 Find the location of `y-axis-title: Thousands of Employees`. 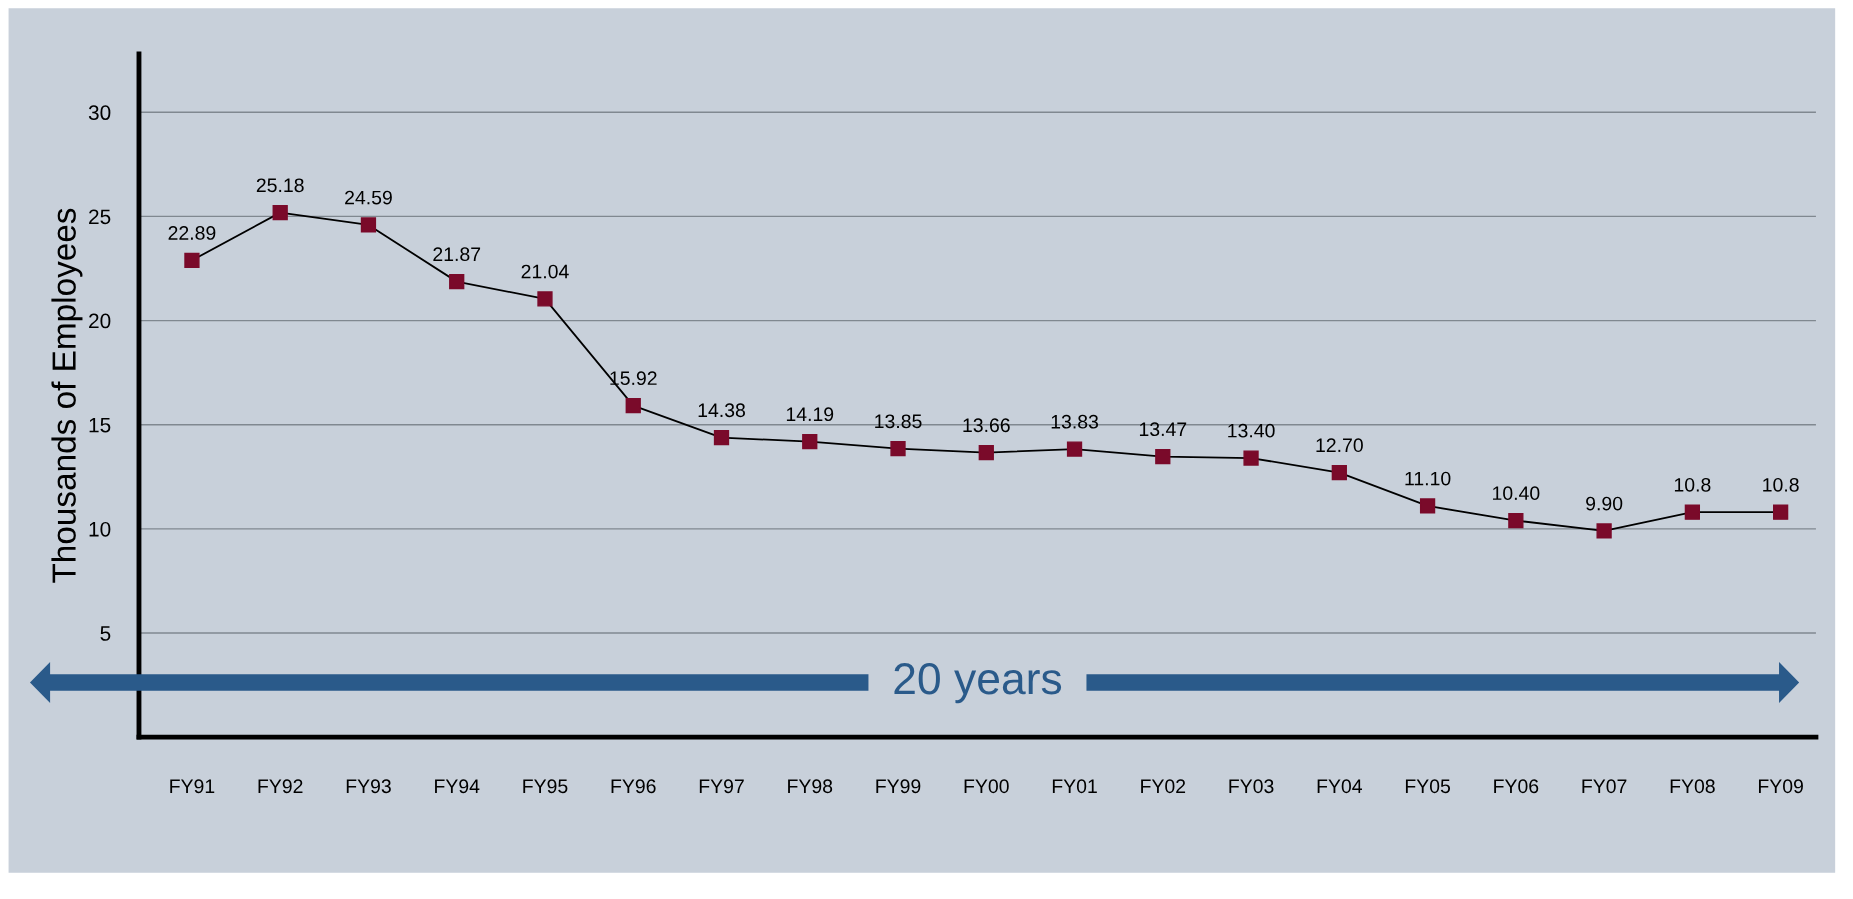

y-axis-title: Thousands of Employees is located at coordinates (67, 395).